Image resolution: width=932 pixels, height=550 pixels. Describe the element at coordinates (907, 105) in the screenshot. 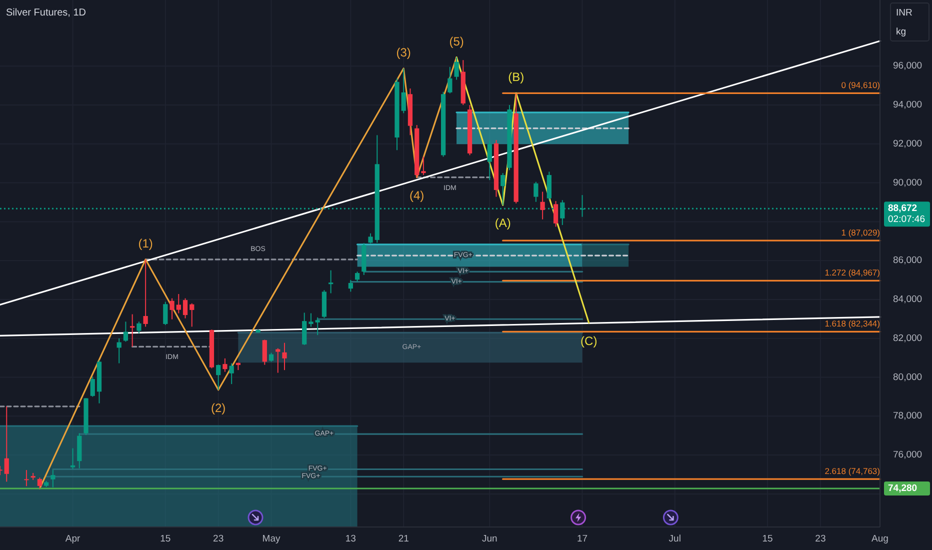

I see `y-tick-label: 94,000` at that location.